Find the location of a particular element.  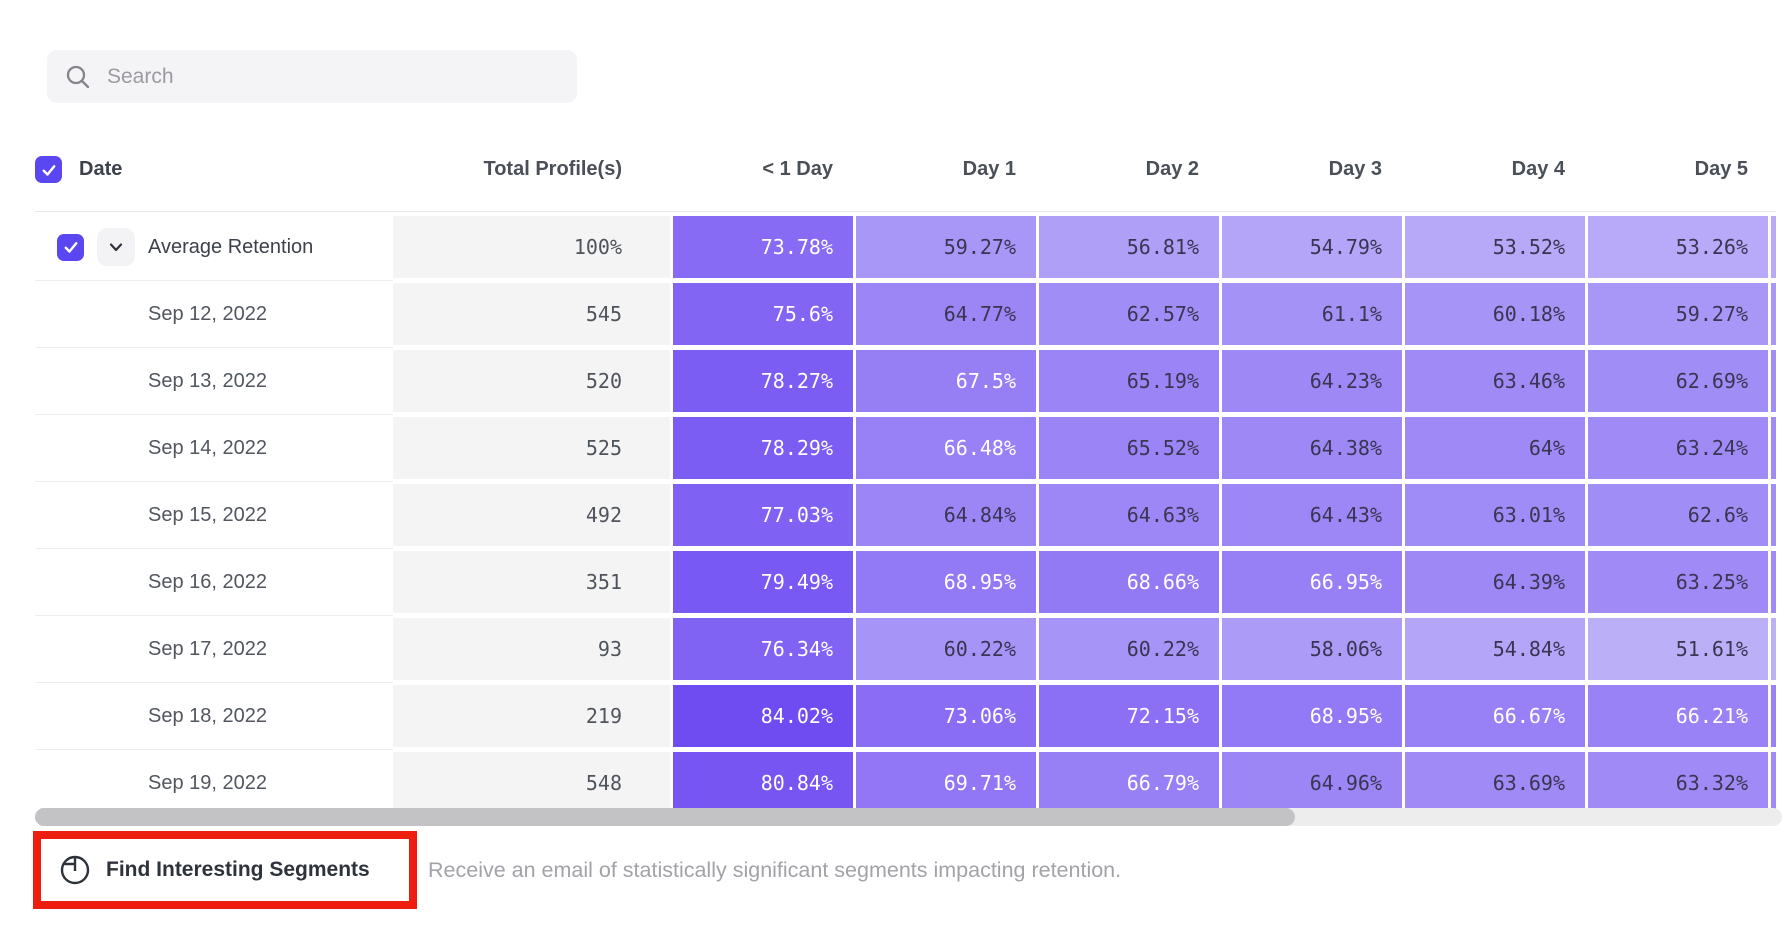

retention-cell-day-5: 59.27% is located at coordinates (1678, 314).